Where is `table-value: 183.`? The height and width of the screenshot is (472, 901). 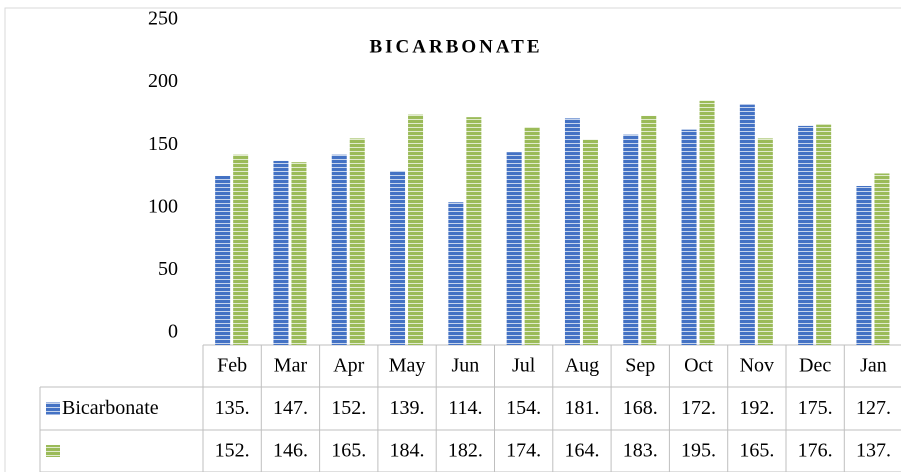
table-value: 183. is located at coordinates (640, 451).